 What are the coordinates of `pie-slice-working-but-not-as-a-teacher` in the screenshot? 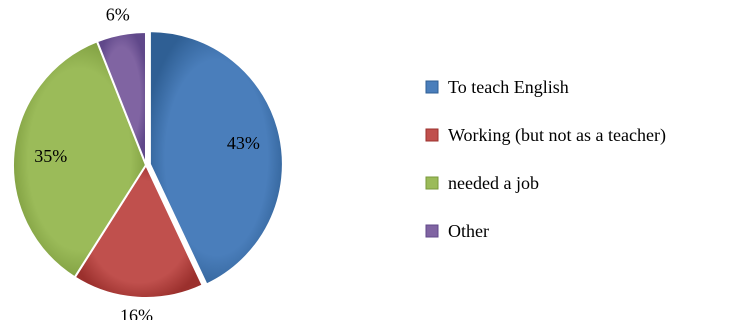 It's located at (138, 231).